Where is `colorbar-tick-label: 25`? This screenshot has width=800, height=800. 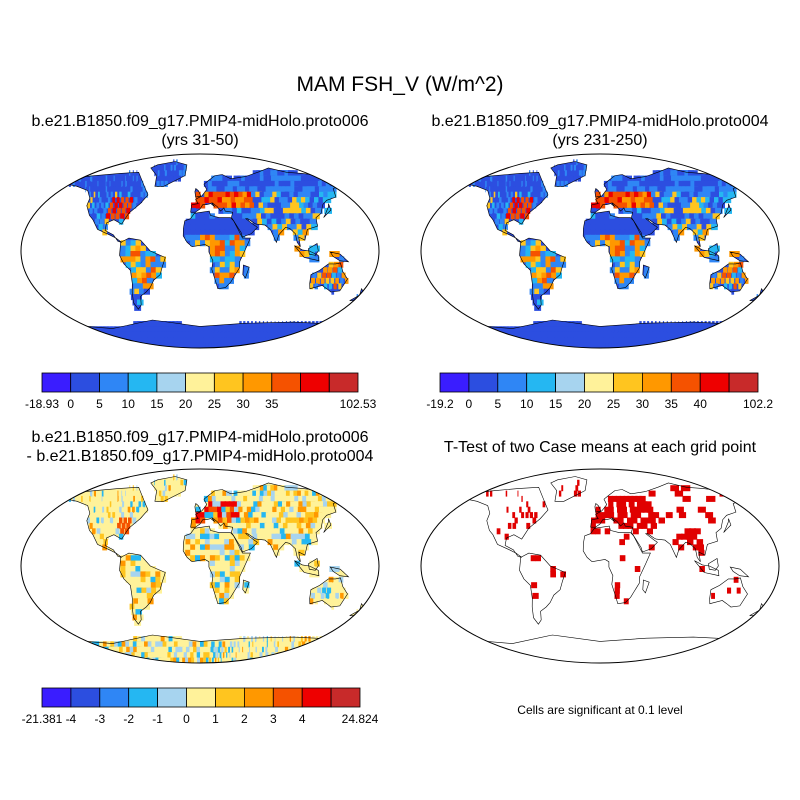 colorbar-tick-label: 25 is located at coordinates (215, 404).